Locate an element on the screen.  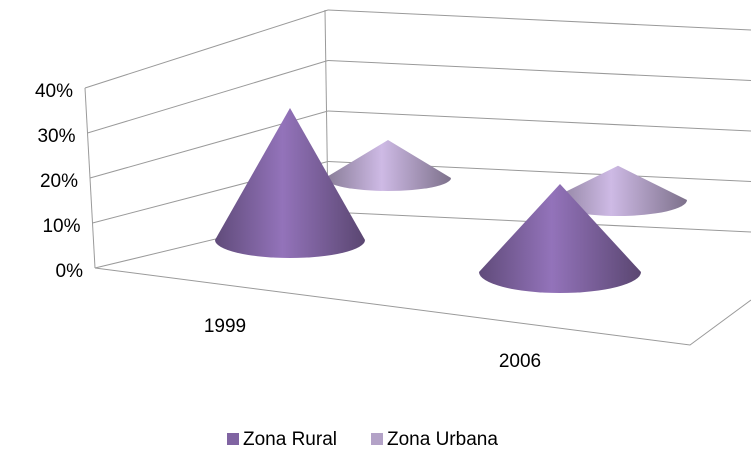
y-tick-label: 10% is located at coordinates (61, 226).